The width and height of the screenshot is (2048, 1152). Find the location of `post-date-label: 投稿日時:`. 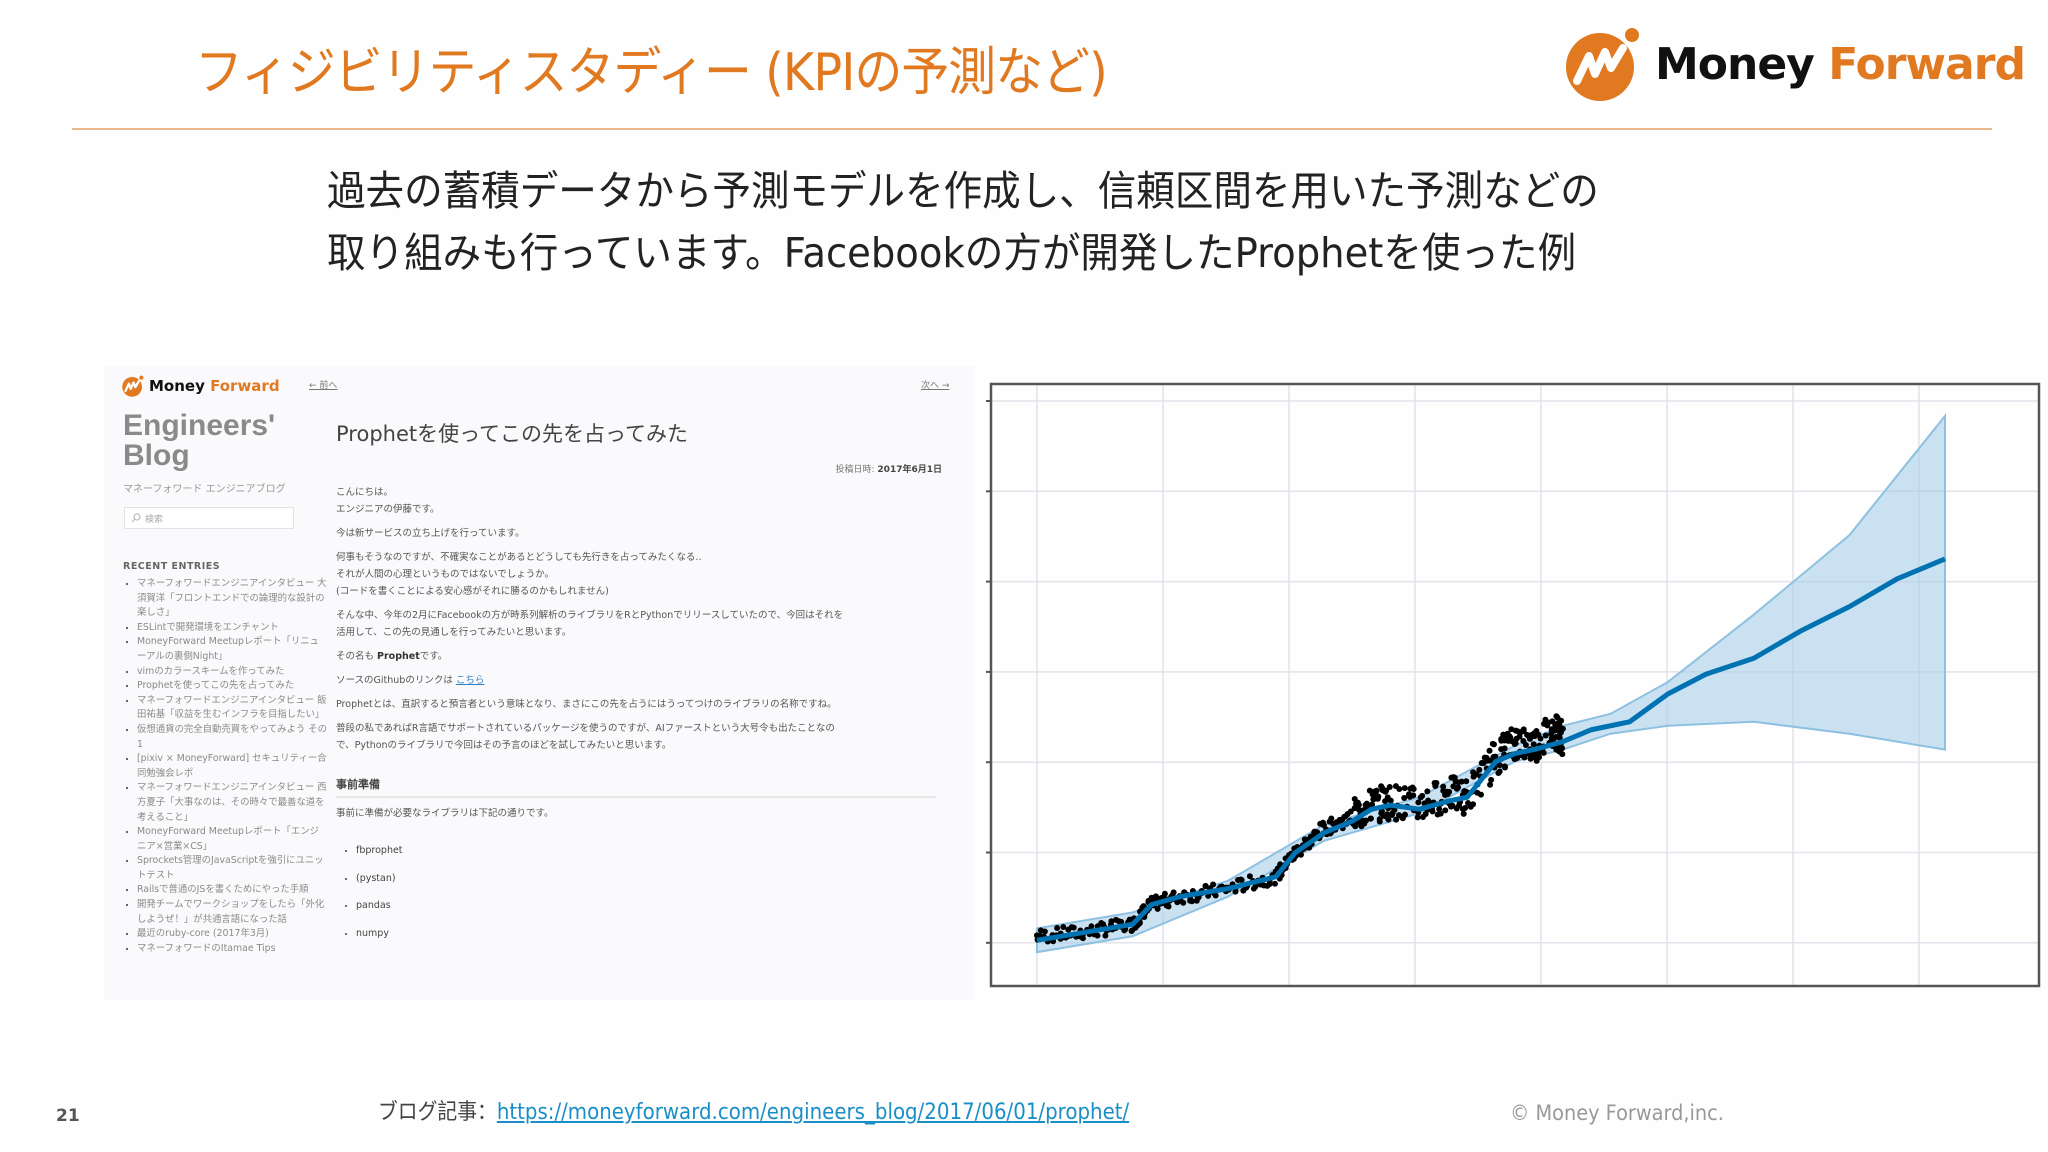

post-date-label: 投稿日時: is located at coordinates (856, 470).